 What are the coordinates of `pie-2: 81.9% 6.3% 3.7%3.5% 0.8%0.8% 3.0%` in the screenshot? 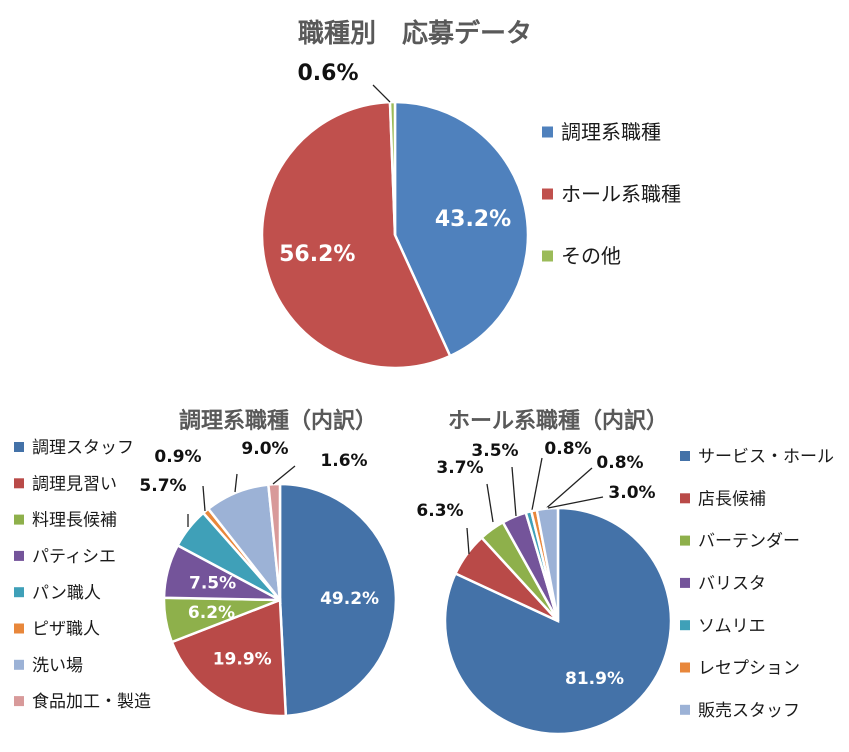 It's located at (544, 587).